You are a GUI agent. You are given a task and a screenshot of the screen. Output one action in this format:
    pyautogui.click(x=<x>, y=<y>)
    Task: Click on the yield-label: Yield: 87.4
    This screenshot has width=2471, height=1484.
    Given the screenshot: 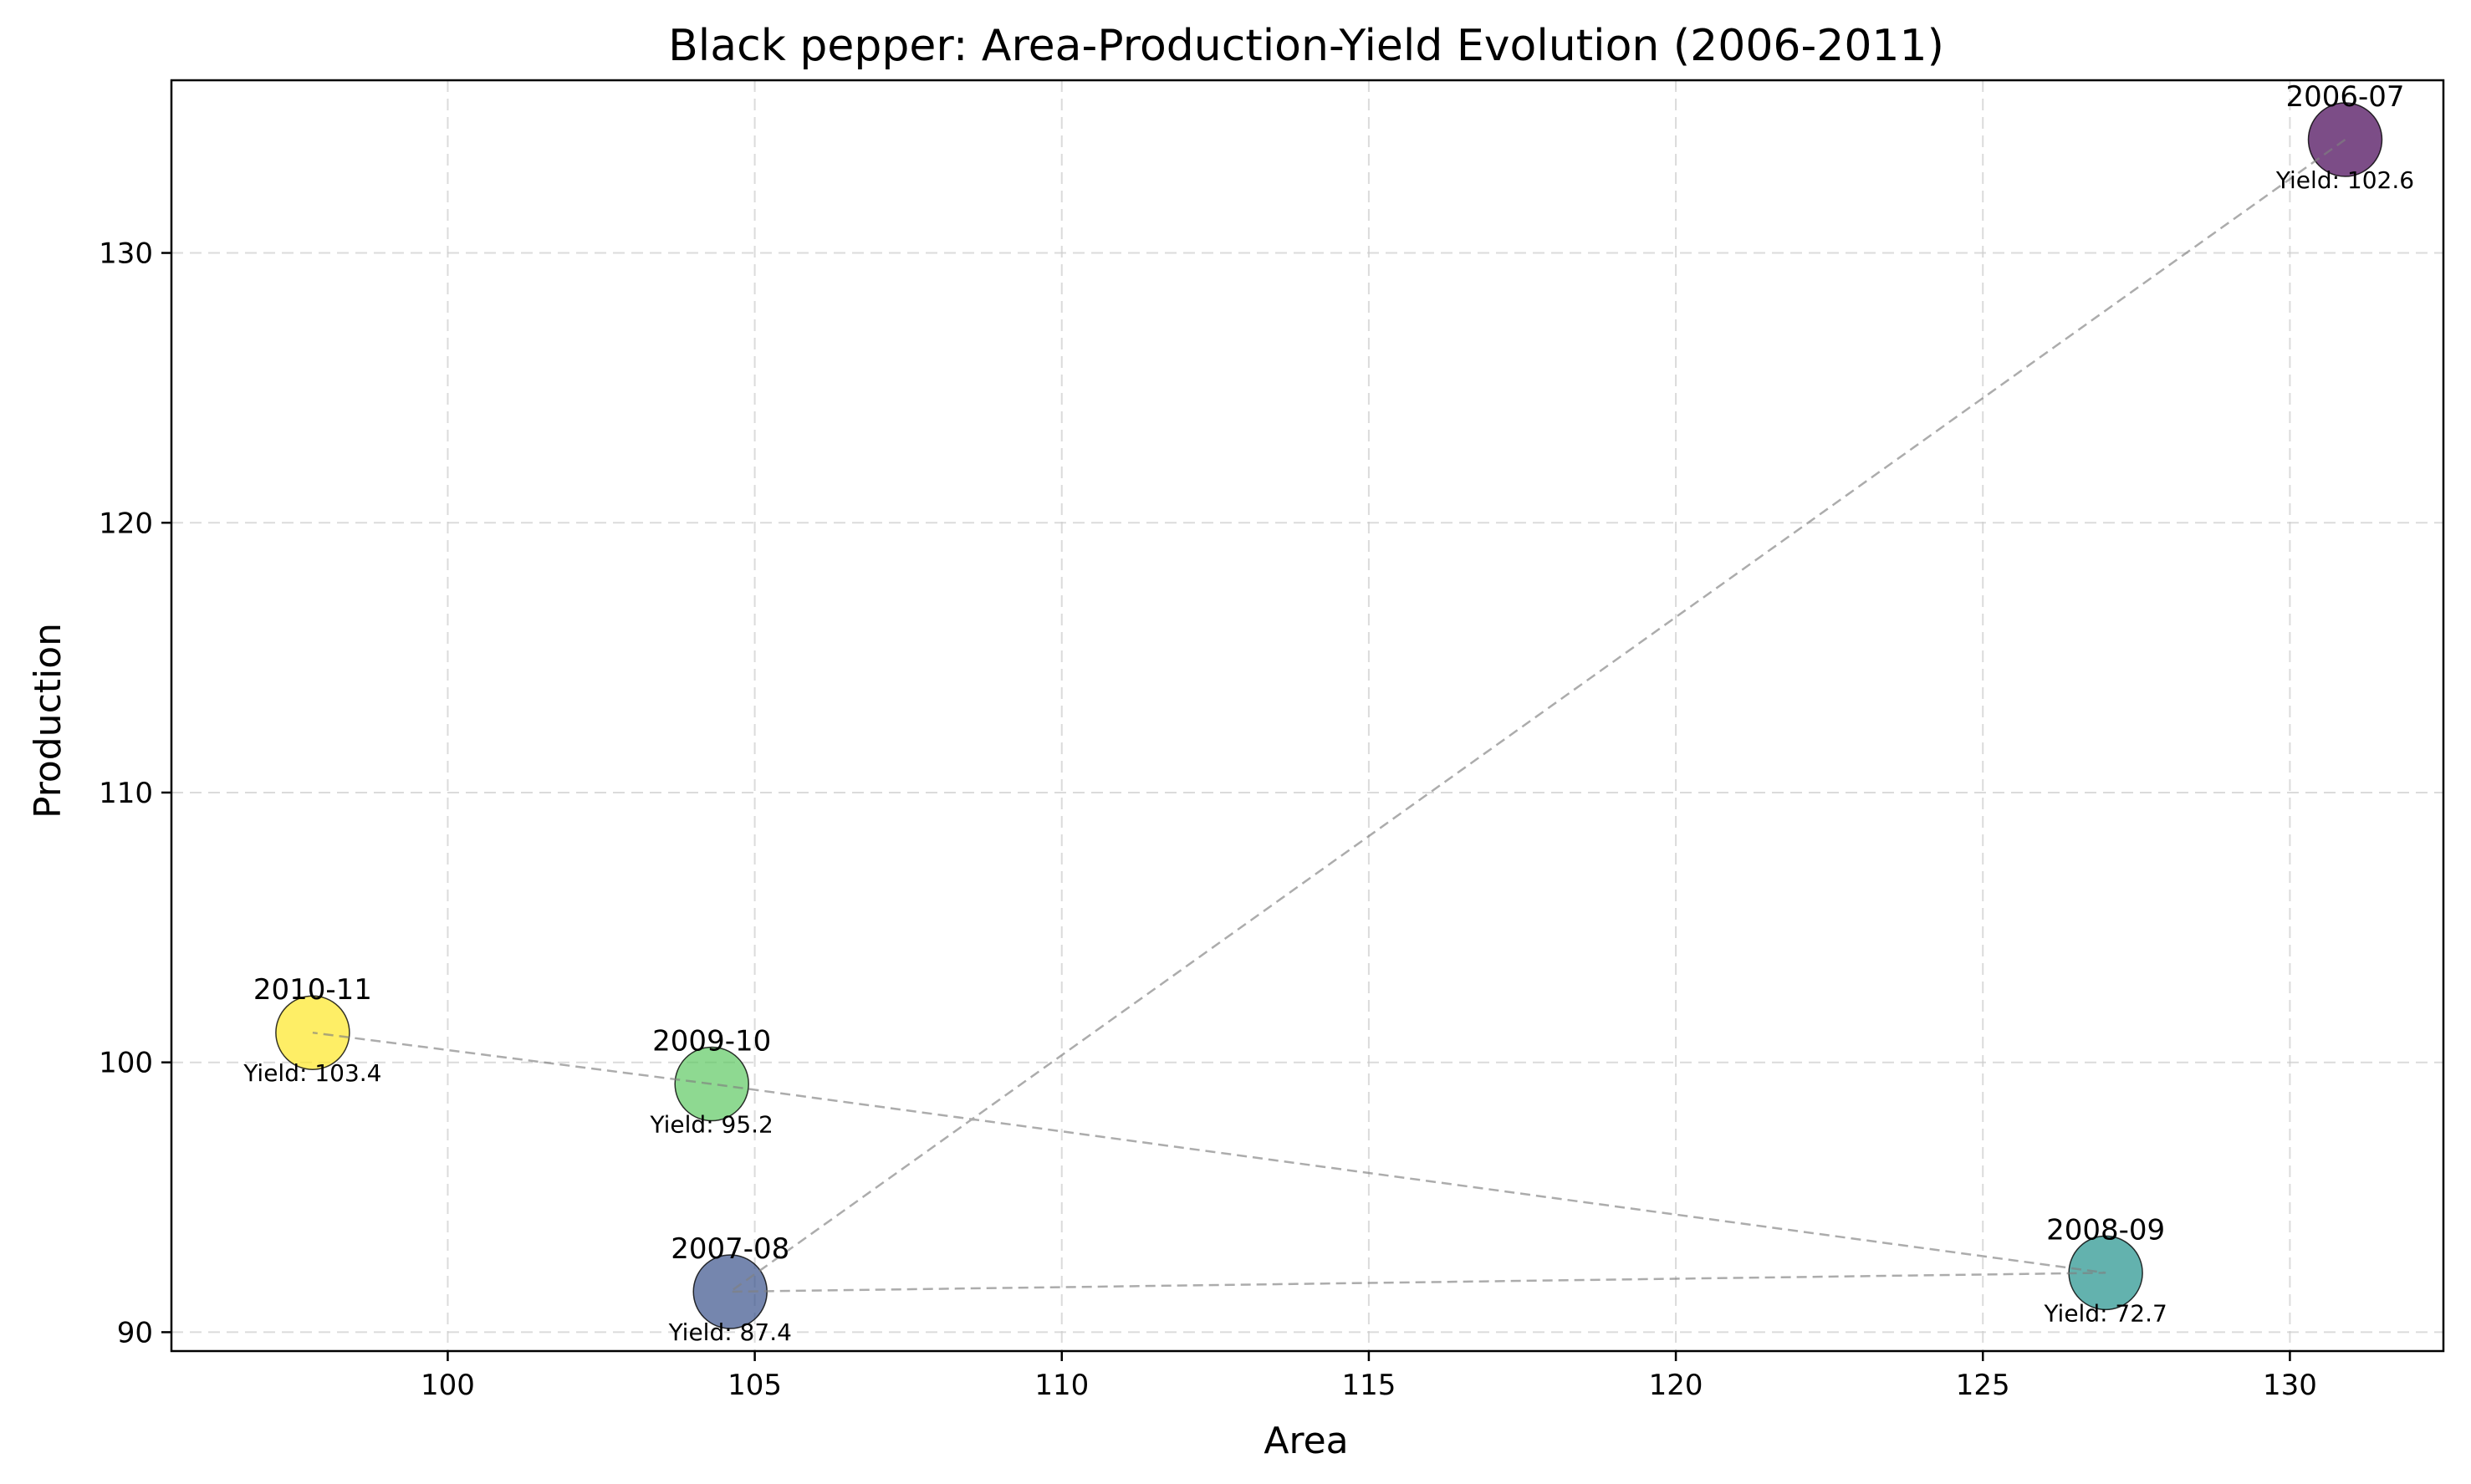 What is the action you would take?
    pyautogui.click(x=730, y=1332)
    